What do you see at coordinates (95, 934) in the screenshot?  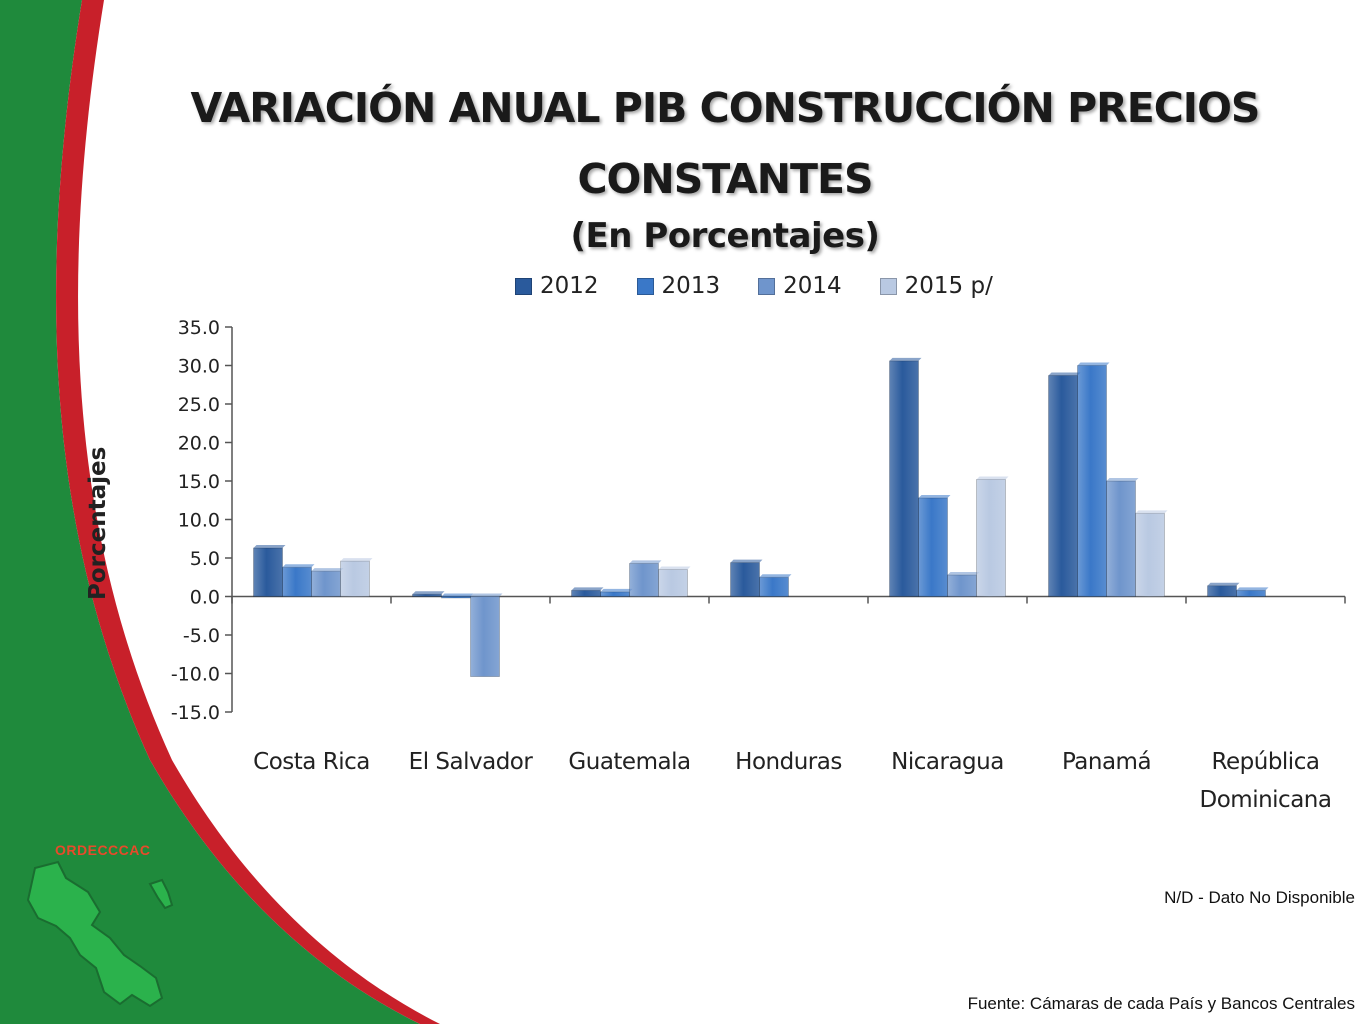 I see `map-icon` at bounding box center [95, 934].